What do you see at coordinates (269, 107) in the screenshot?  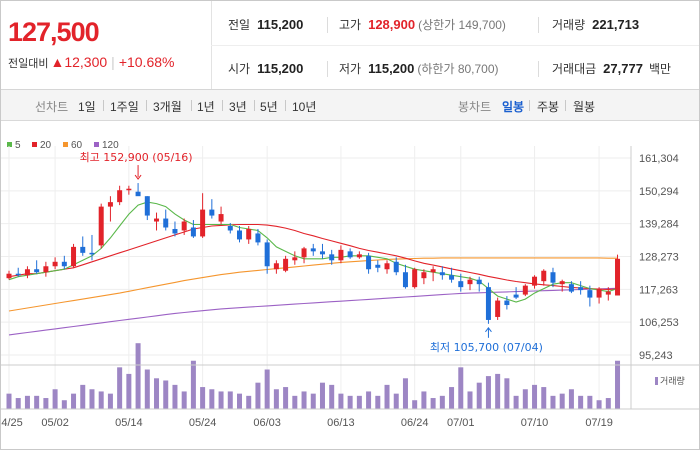 I see `period-5y: 5년` at bounding box center [269, 107].